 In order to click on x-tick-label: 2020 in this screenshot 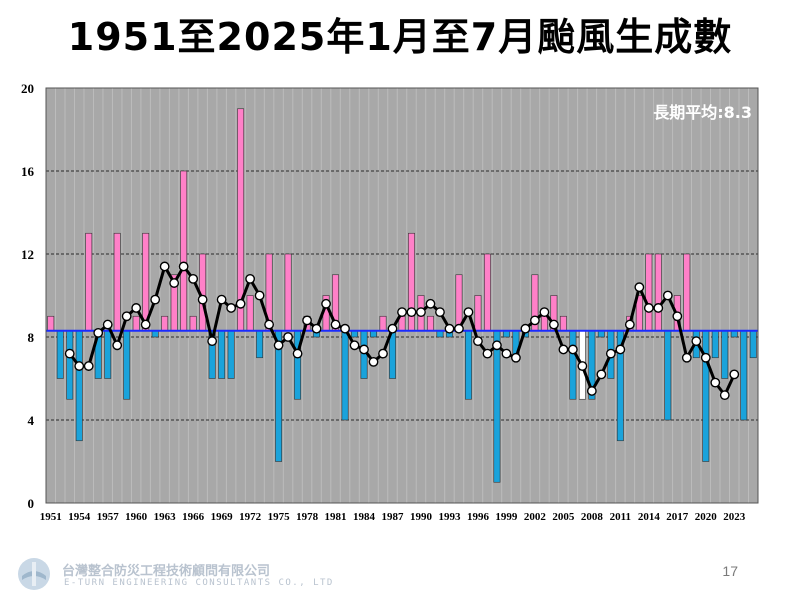, I will do `click(706, 517)`.